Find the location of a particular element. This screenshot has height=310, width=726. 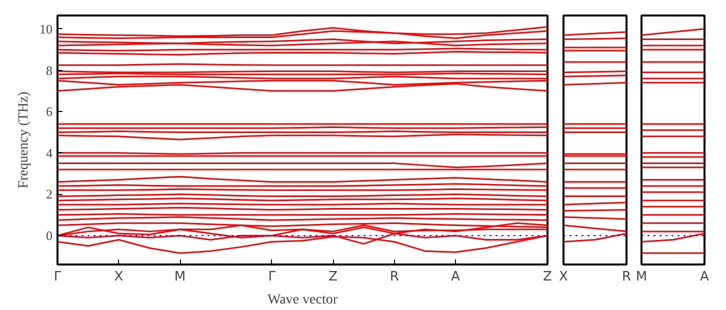

y-tick-label: 0 is located at coordinates (49, 236).